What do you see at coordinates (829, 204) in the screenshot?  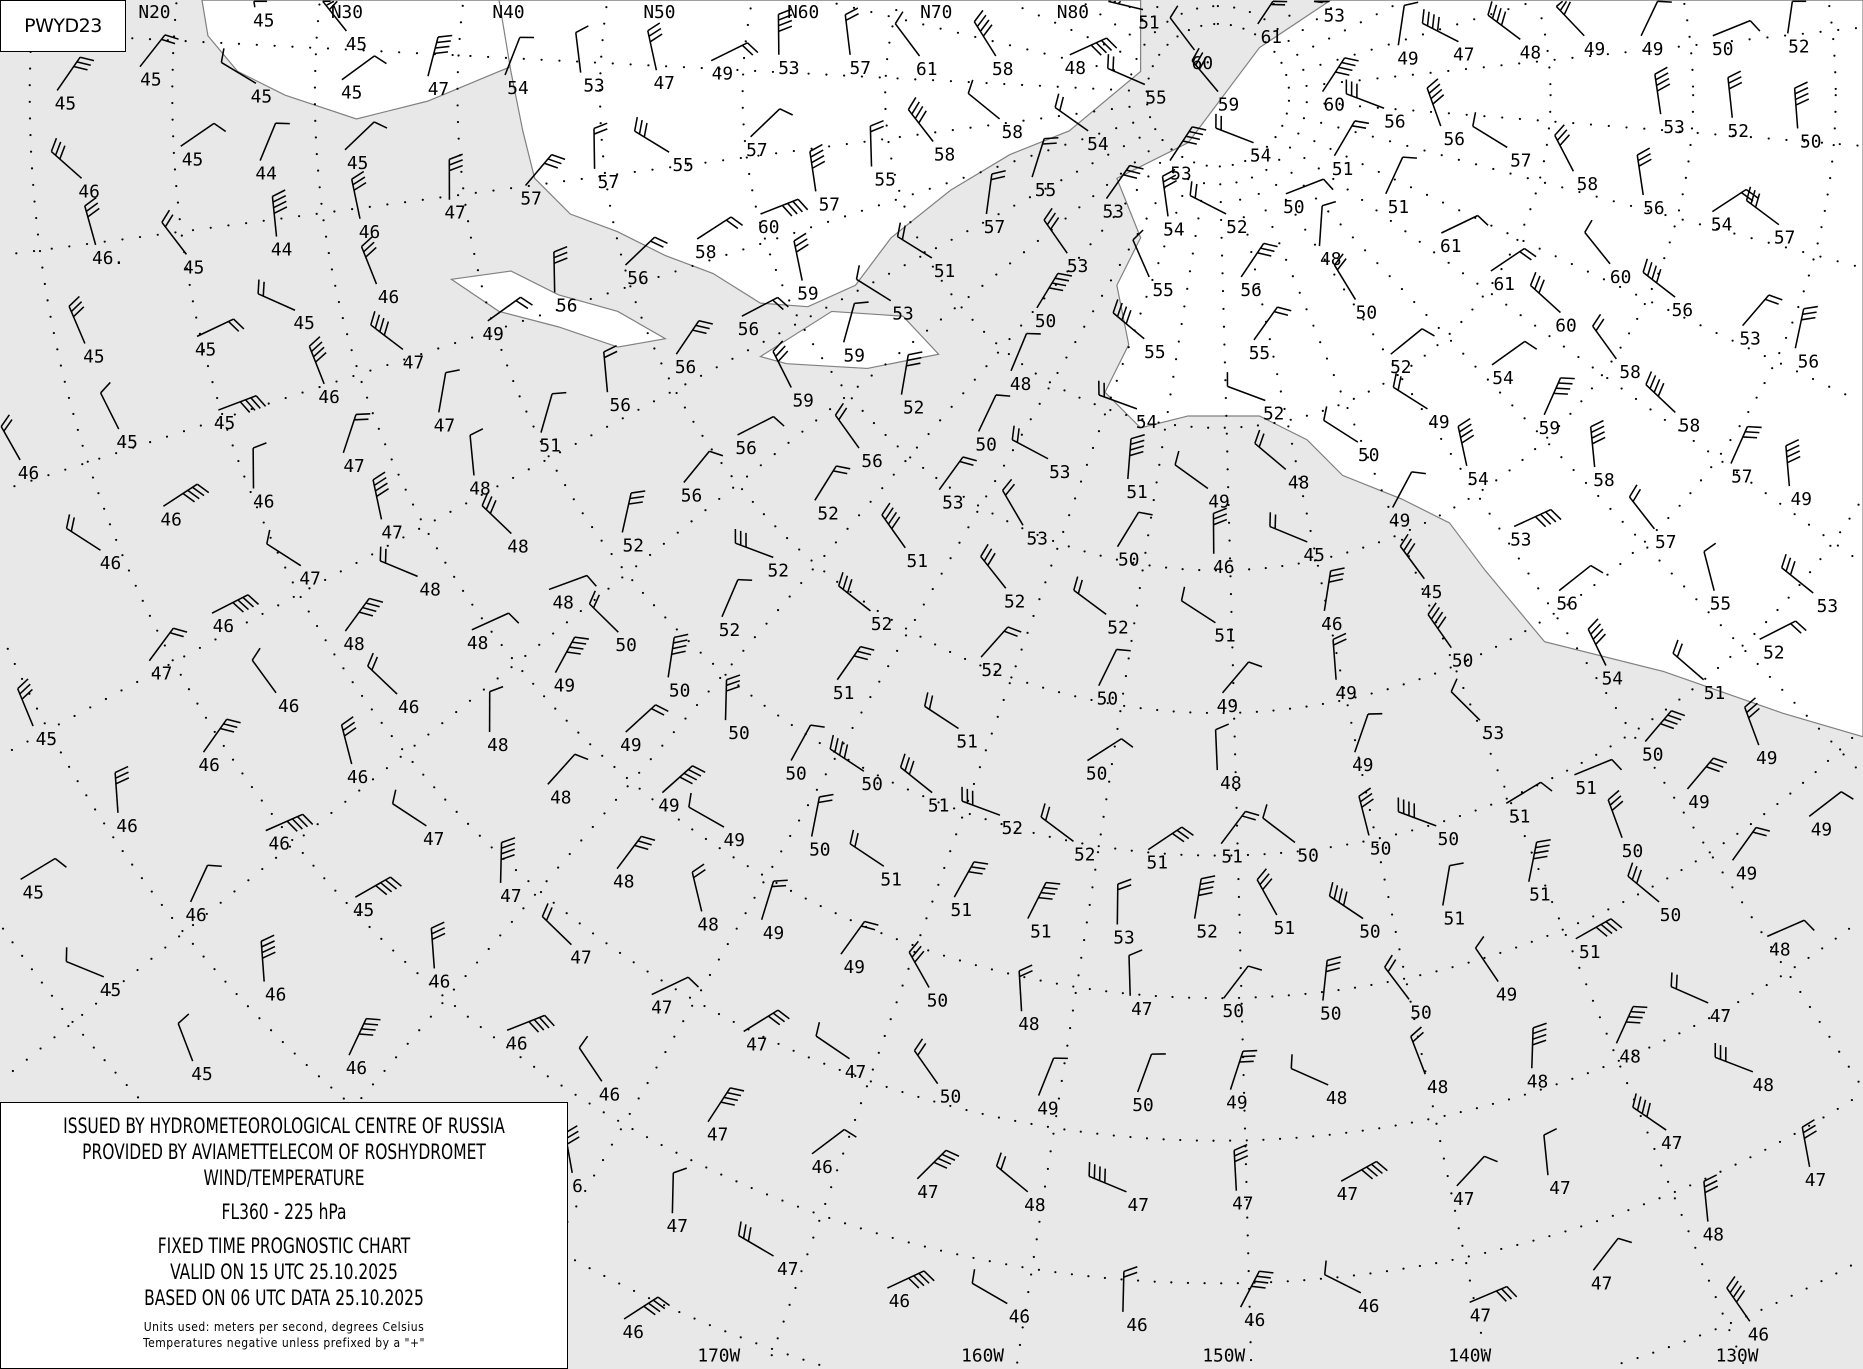 I see `temperature-label: 57` at bounding box center [829, 204].